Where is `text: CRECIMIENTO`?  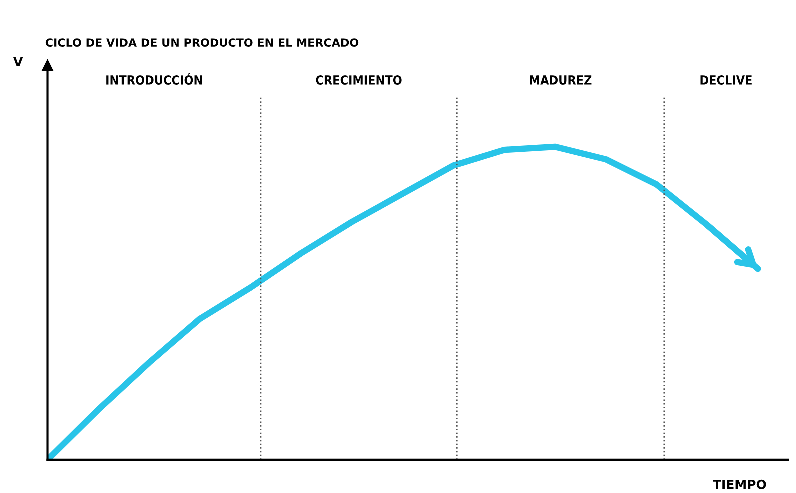
text: CRECIMIENTO is located at coordinates (359, 80).